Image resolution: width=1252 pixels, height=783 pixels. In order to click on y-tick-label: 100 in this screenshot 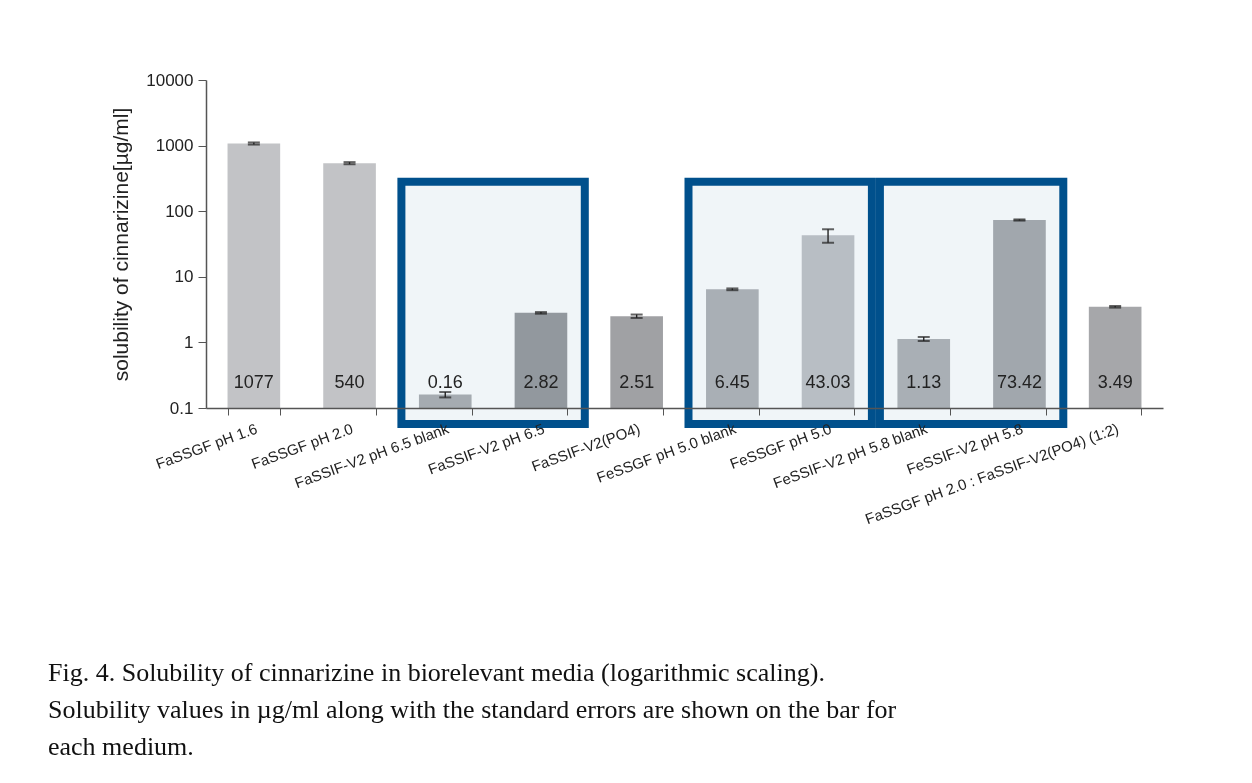, I will do `click(179, 211)`.